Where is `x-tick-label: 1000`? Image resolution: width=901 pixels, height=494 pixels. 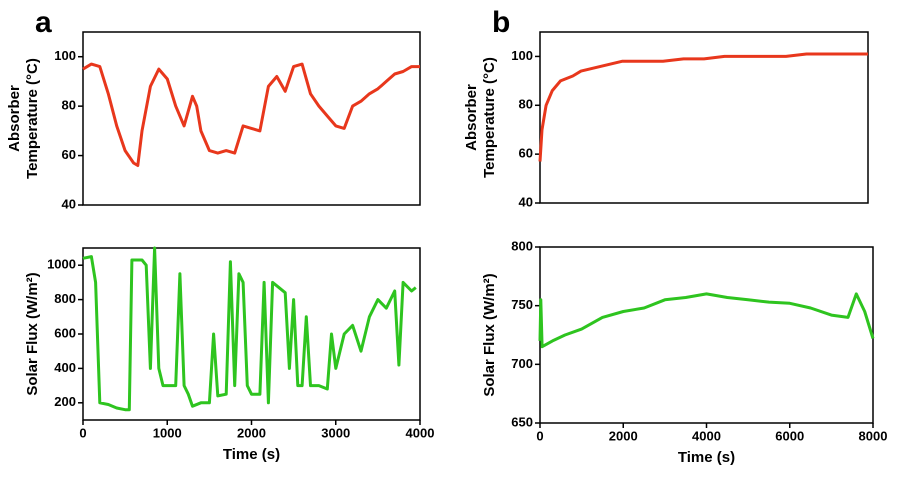 x-tick-label: 1000 is located at coordinates (167, 432).